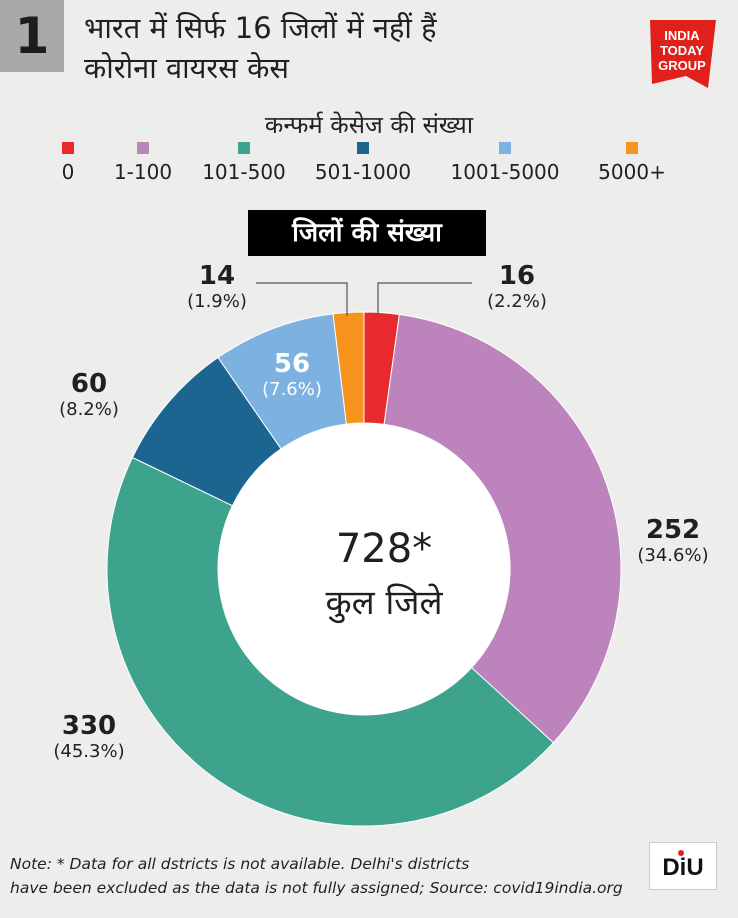 Image resolution: width=738 pixels, height=918 pixels. What do you see at coordinates (517, 276) in the screenshot?
I see `slice-value: 16` at bounding box center [517, 276].